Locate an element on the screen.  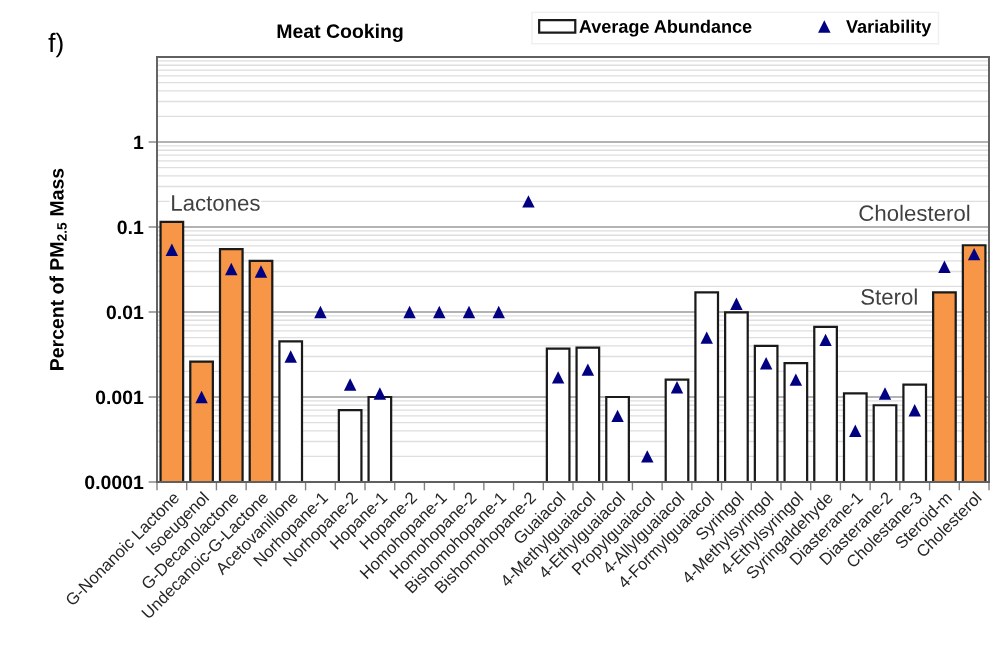
y-tick-label: 0.0001 is located at coordinates (114, 482).